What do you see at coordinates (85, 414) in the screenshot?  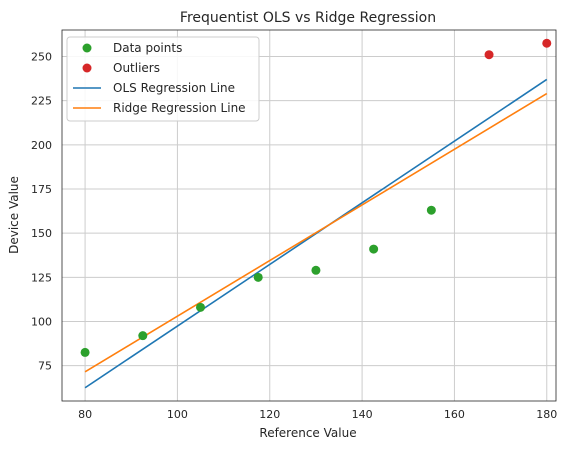 I see `x-tick-label: 80` at bounding box center [85, 414].